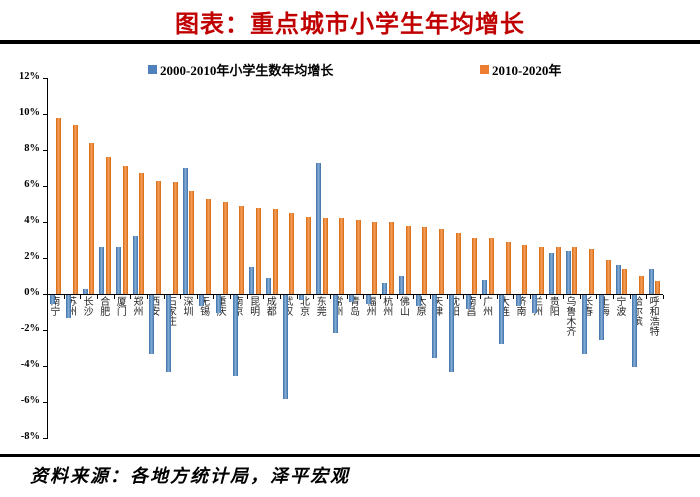 The image size is (700, 497). Describe the element at coordinates (588, 307) in the screenshot. I see `x-axis-category-label: 长春` at that location.